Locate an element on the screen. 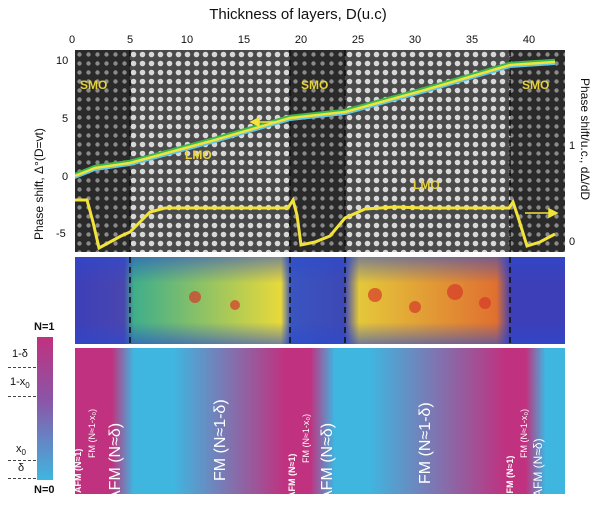 This screenshot has height=509, width=596. x-tick: 35 is located at coordinates (472, 40).